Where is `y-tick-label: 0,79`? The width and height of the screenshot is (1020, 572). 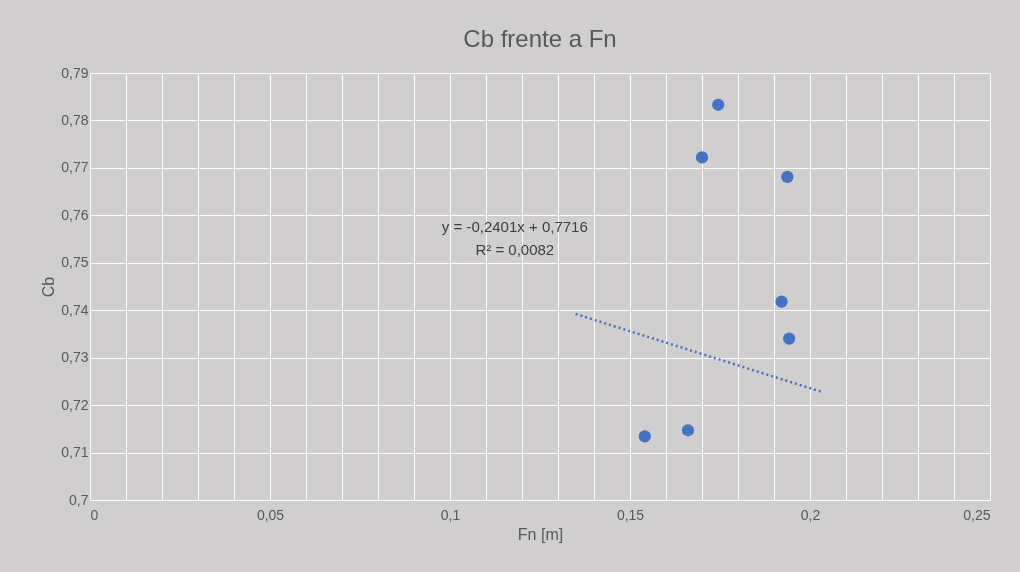 y-tick-label: 0,79 is located at coordinates (75, 72).